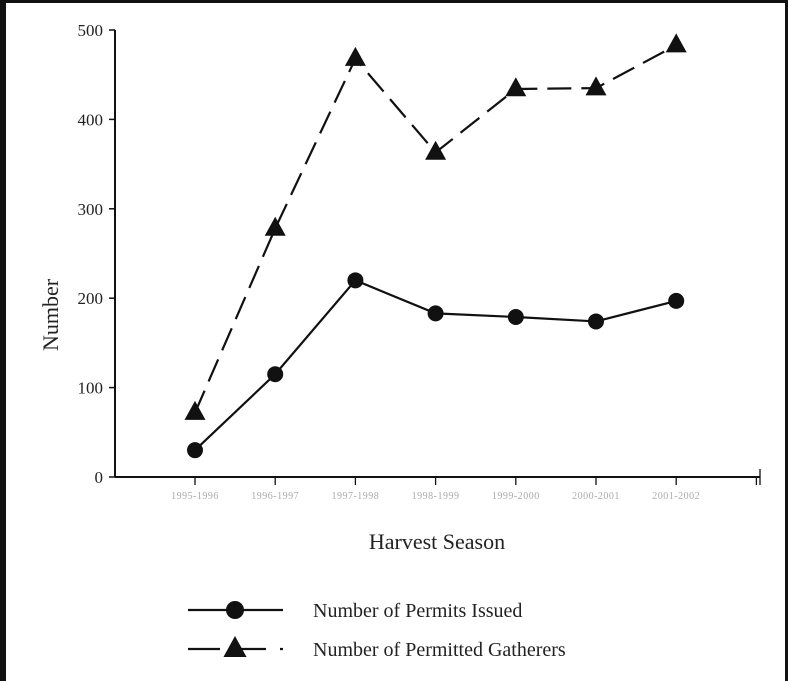 The height and width of the screenshot is (681, 788). I want to click on y-tick-label: 500, so click(91, 30).